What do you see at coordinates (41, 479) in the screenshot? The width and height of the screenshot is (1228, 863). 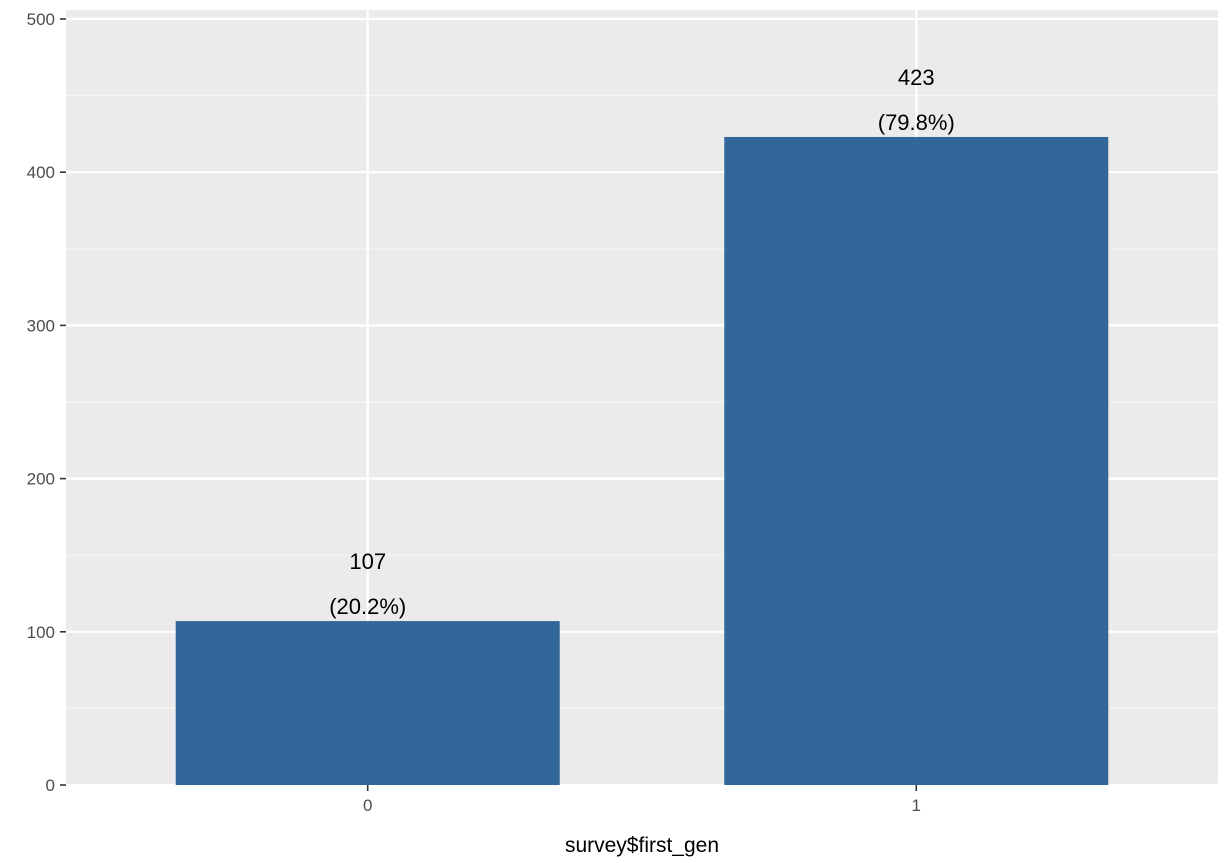 I see `y-tick-label: 200` at bounding box center [41, 479].